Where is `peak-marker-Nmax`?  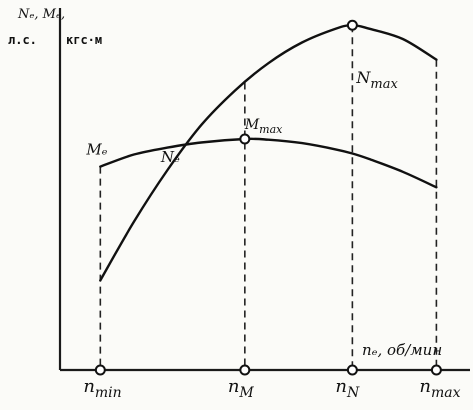
peak-marker-Nmax is located at coordinates (352, 25).